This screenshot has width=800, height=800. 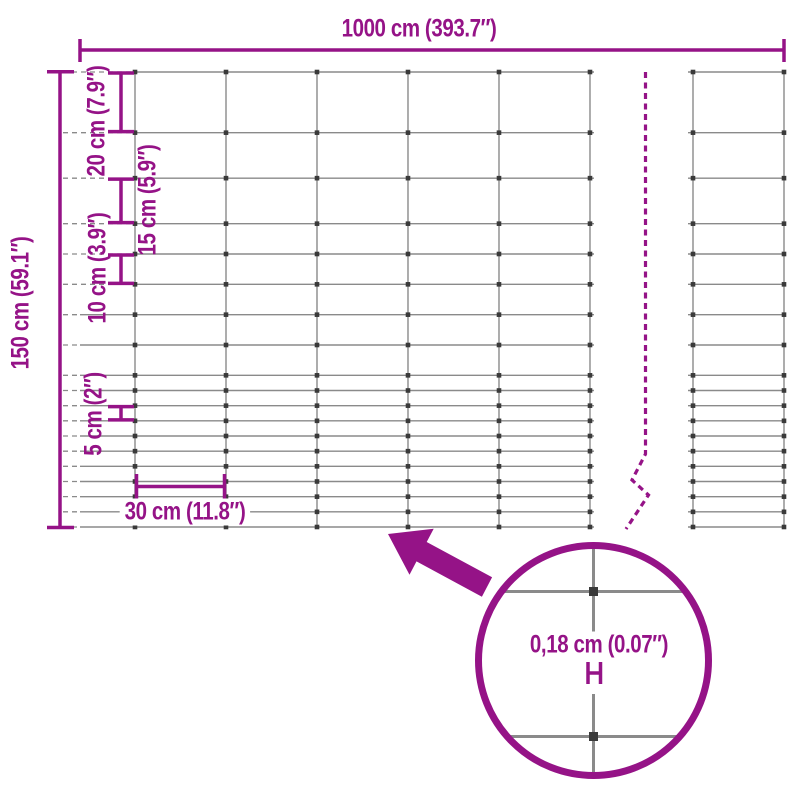 I want to click on height-dimension-line, so click(x=60, y=300).